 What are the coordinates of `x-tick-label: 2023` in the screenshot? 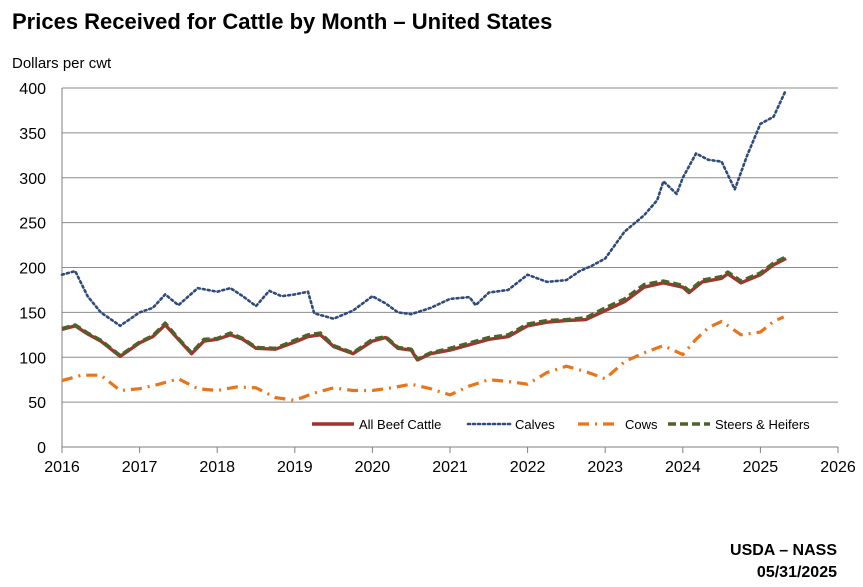 It's located at (605, 467).